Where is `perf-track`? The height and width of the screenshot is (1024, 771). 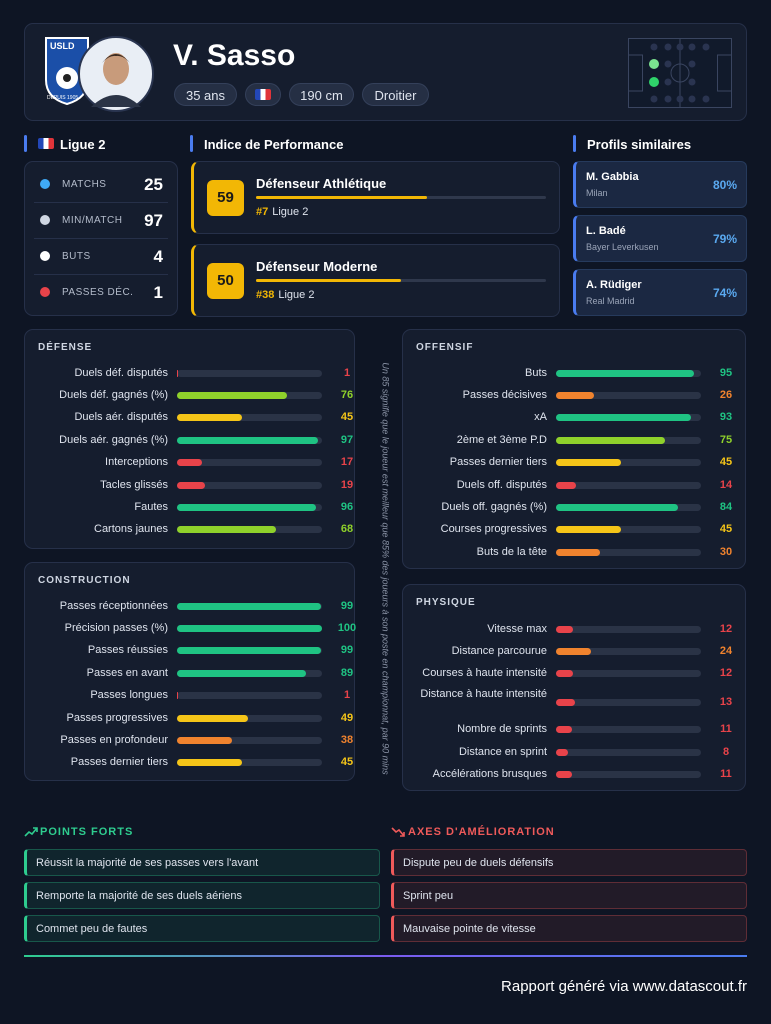 perf-track is located at coordinates (401, 280).